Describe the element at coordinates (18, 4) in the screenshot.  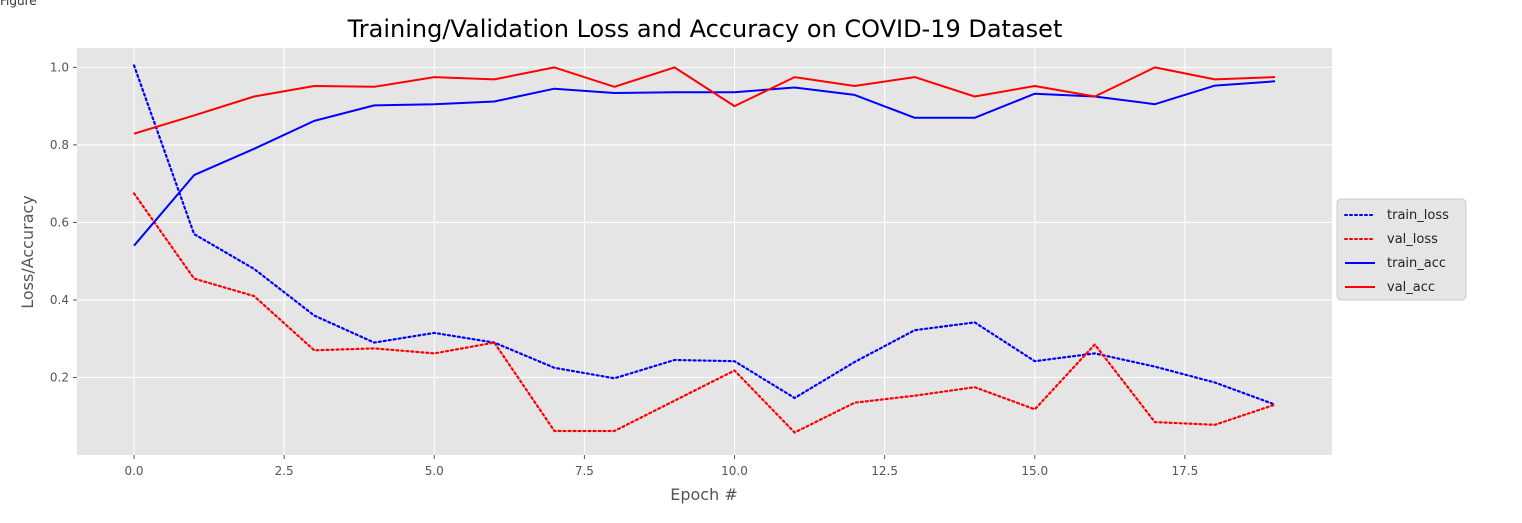
I see `figure-label: Figure` at that location.